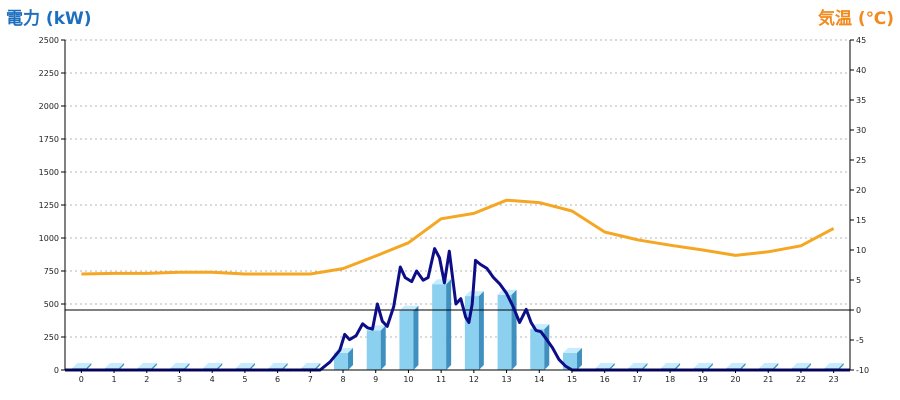 This screenshot has width=900, height=400. Describe the element at coordinates (703, 379) in the screenshot. I see `x-tick-label: 19` at that location.